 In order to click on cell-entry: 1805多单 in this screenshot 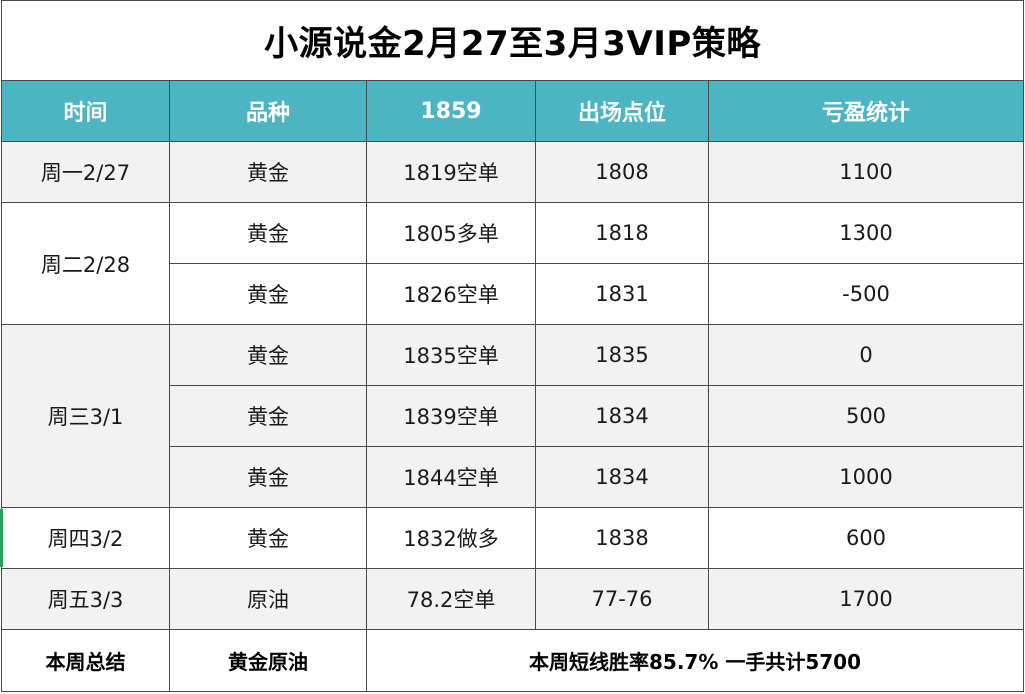, I will do `click(451, 233)`.